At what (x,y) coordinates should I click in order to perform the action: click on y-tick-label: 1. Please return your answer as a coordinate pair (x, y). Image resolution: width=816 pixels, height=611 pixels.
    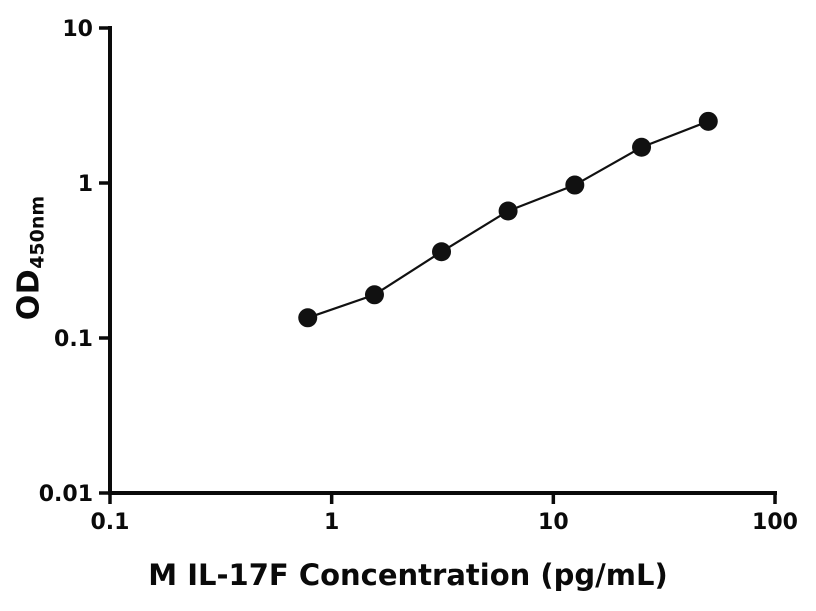
    Looking at the image, I should click on (85, 184).